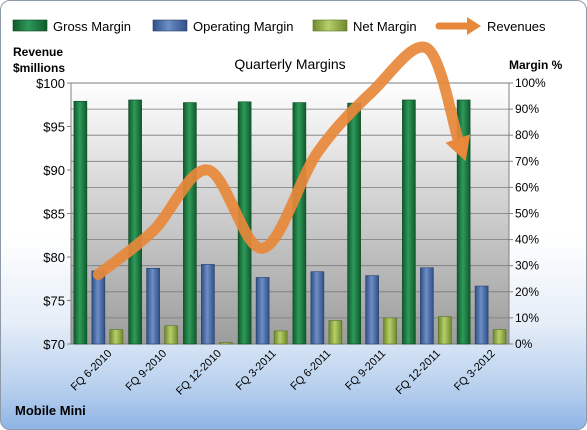 Image resolution: width=587 pixels, height=430 pixels. What do you see at coordinates (54, 301) in the screenshot?
I see `left-tick-label: $75` at bounding box center [54, 301].